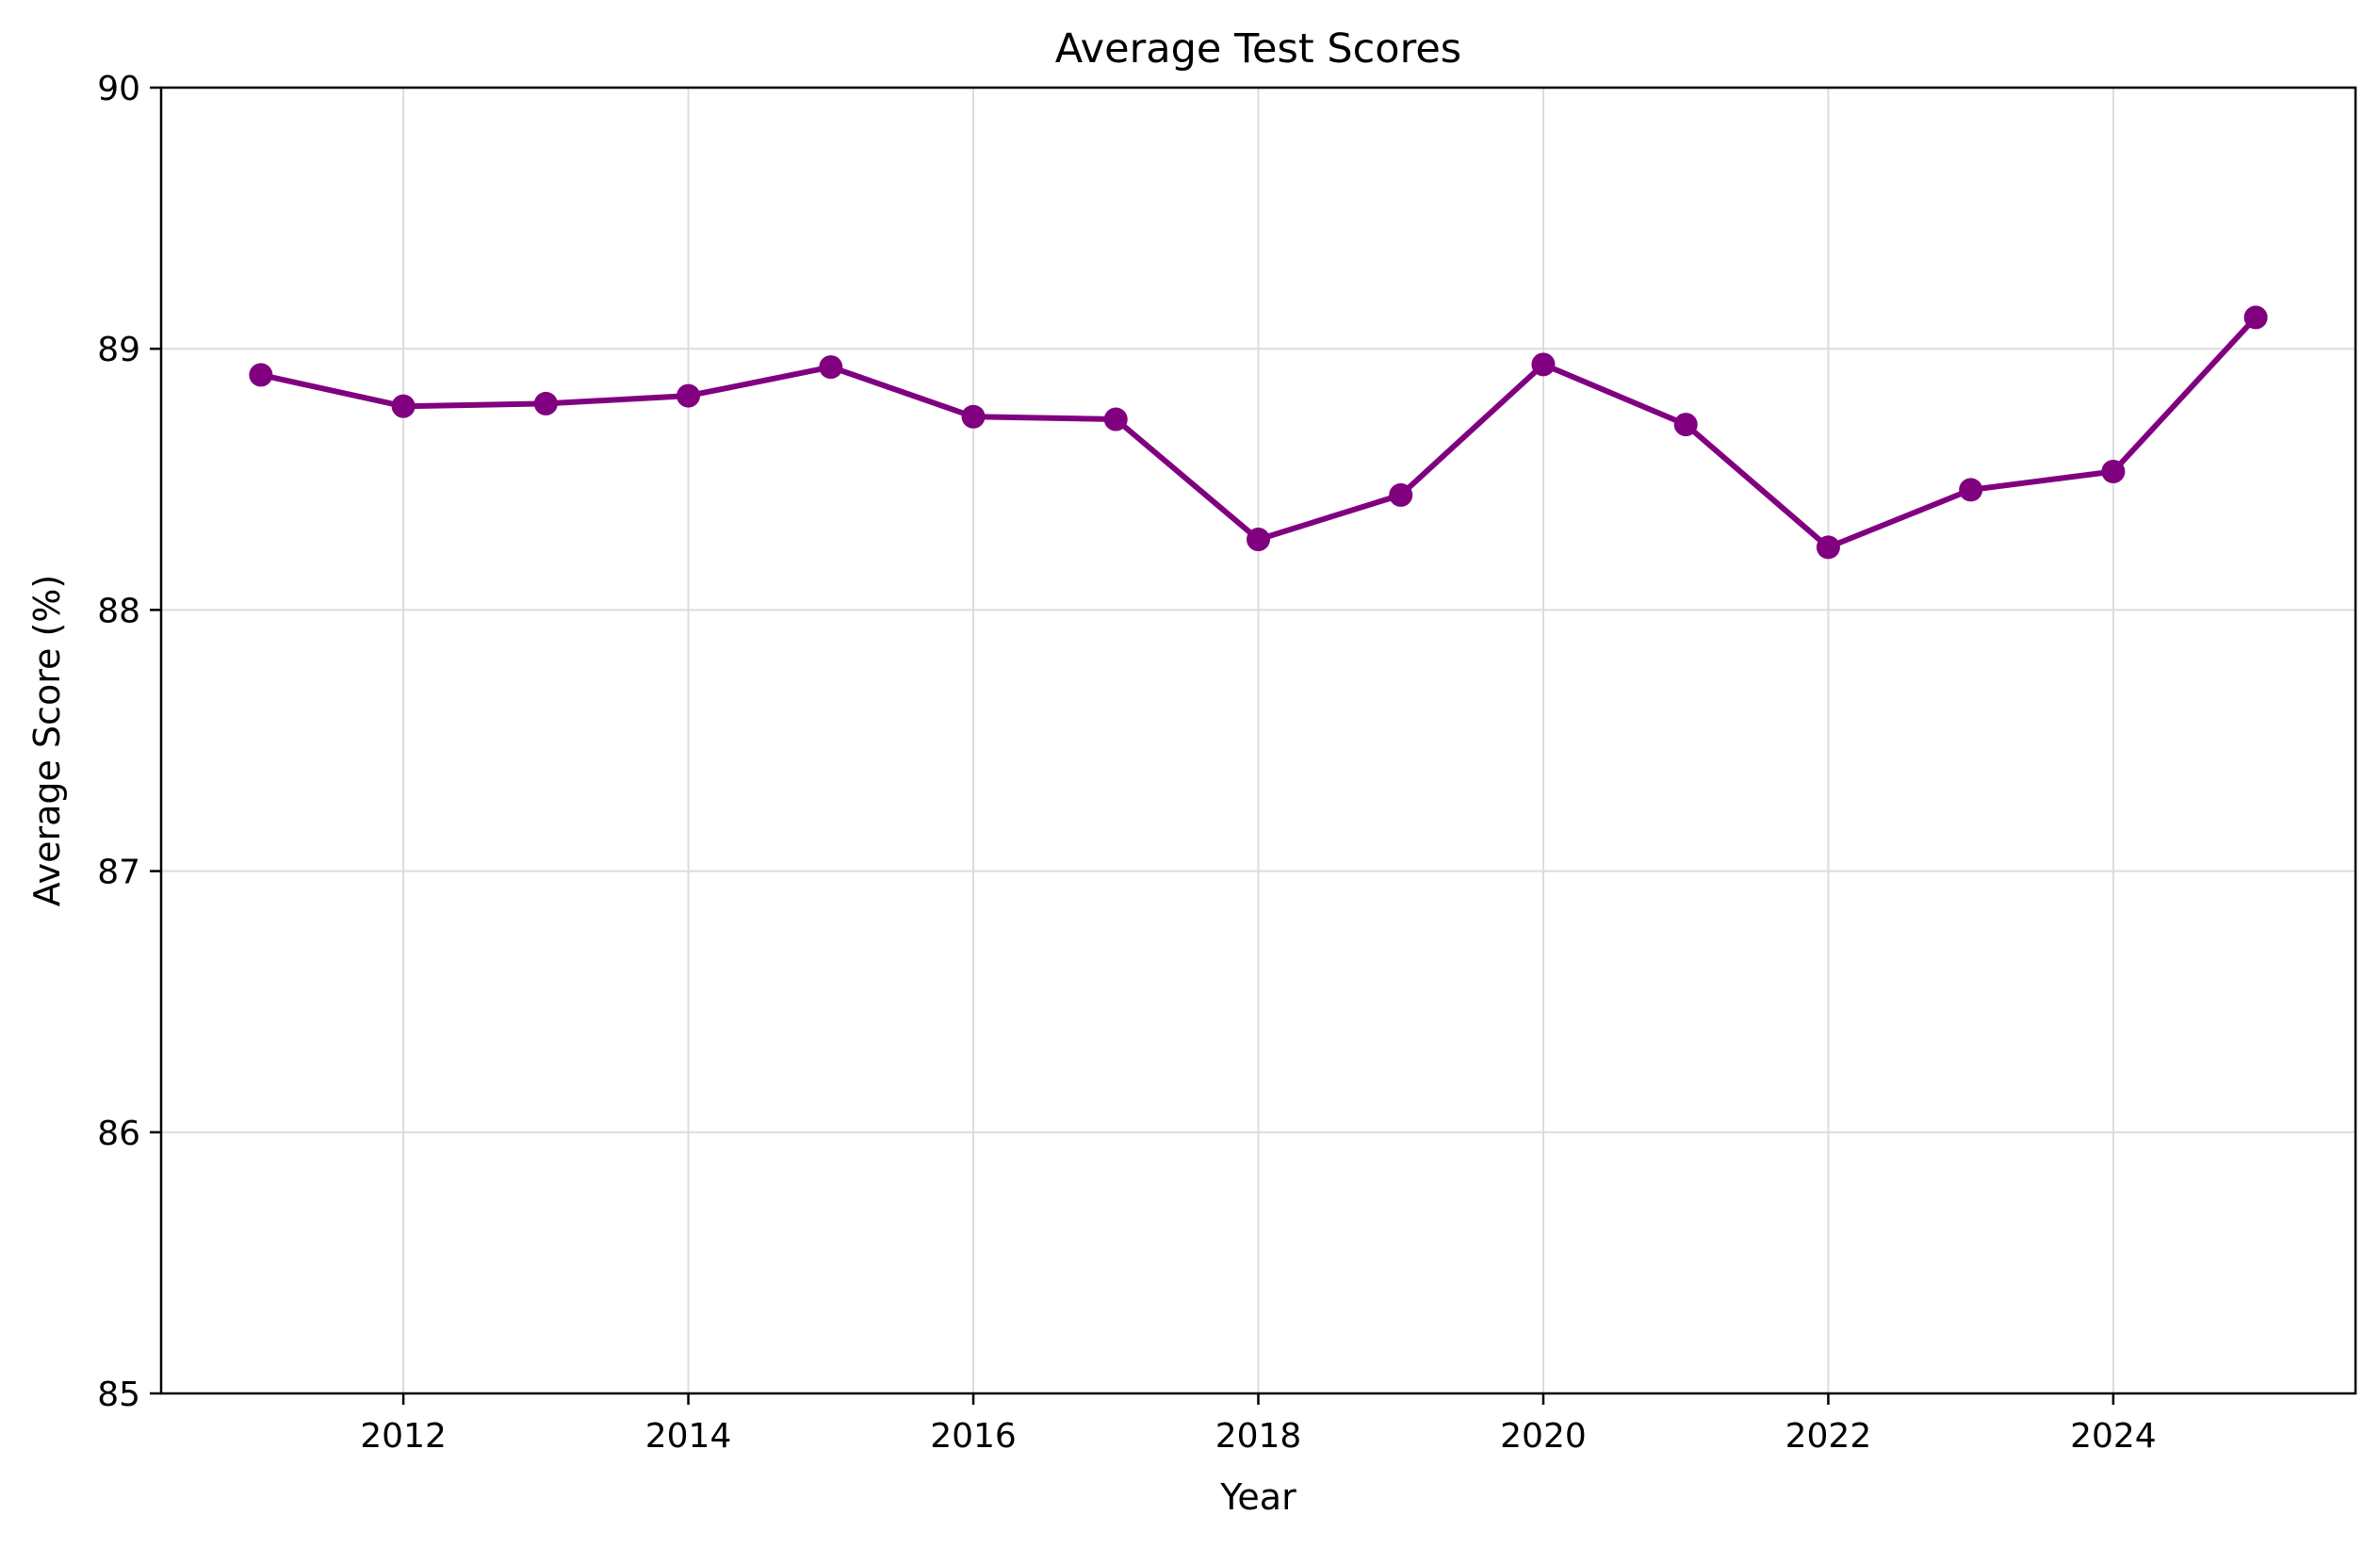 This screenshot has width=2380, height=1547. What do you see at coordinates (1257, 1497) in the screenshot?
I see `x-axis-label: Year` at bounding box center [1257, 1497].